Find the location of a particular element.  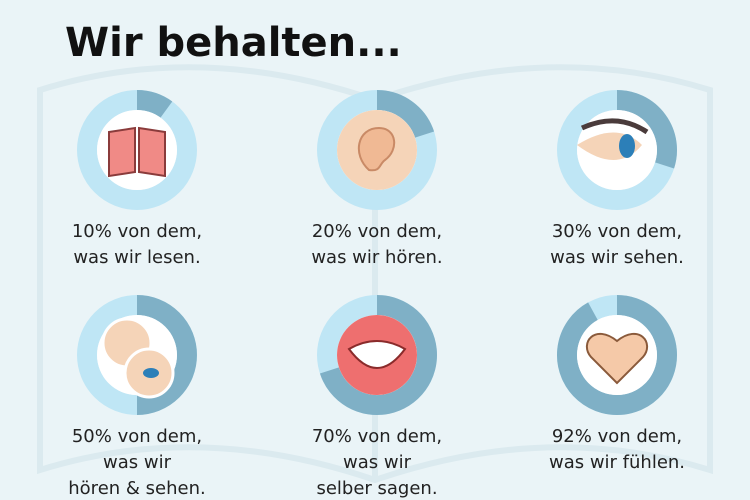

caption: was wir sehen. is located at coordinates (617, 257).